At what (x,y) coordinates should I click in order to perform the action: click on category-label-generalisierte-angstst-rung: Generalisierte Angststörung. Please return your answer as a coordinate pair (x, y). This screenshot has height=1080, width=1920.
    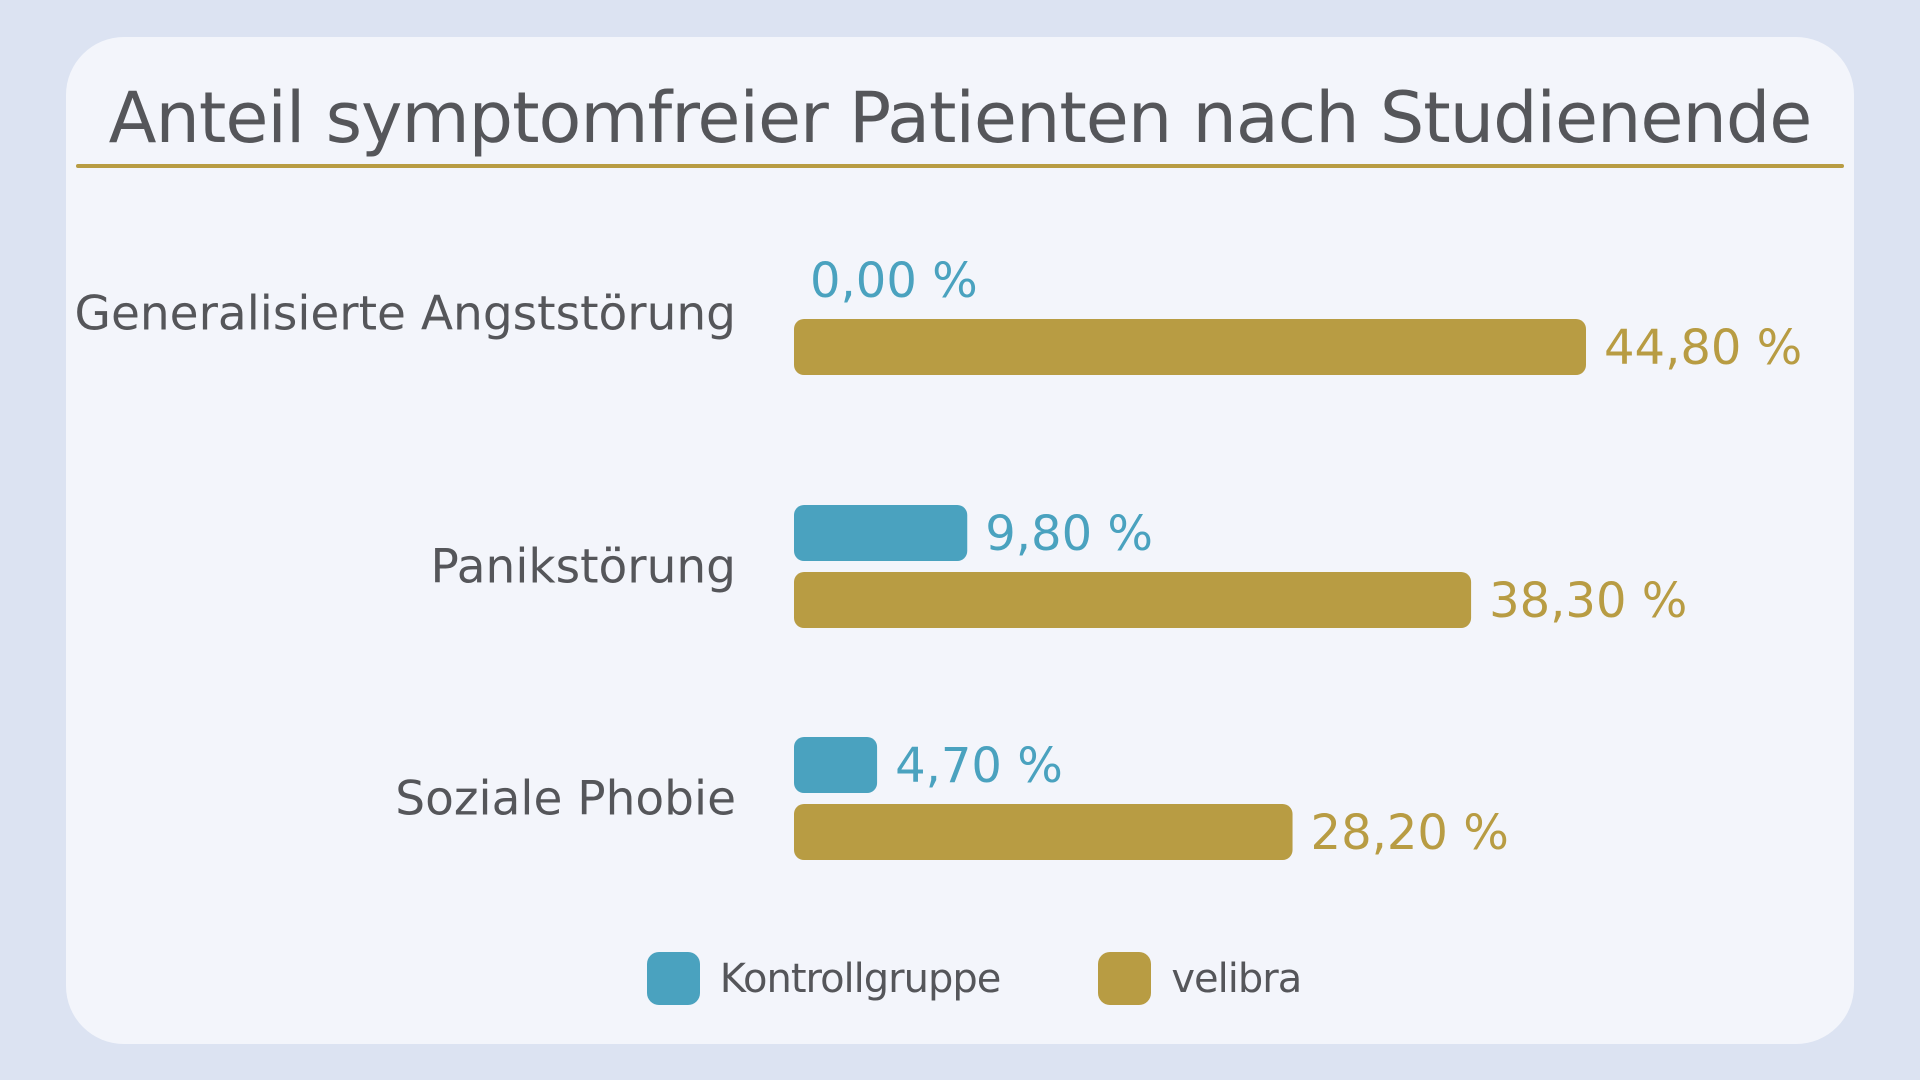
    Looking at the image, I should click on (405, 314).